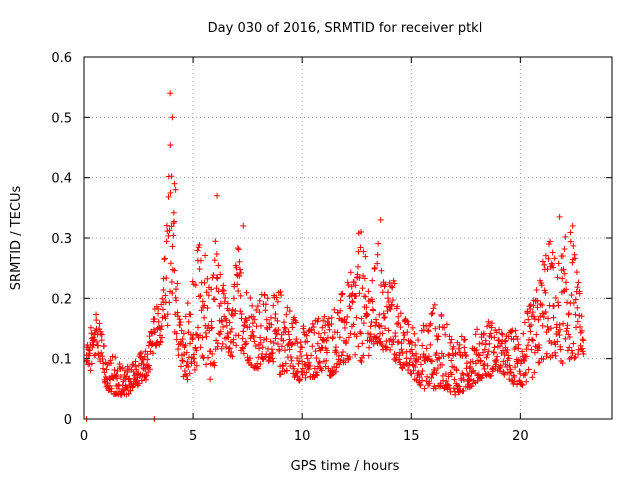 The width and height of the screenshot is (640, 480). Describe the element at coordinates (61, 58) in the screenshot. I see `y-tick-label: 0.6` at that location.